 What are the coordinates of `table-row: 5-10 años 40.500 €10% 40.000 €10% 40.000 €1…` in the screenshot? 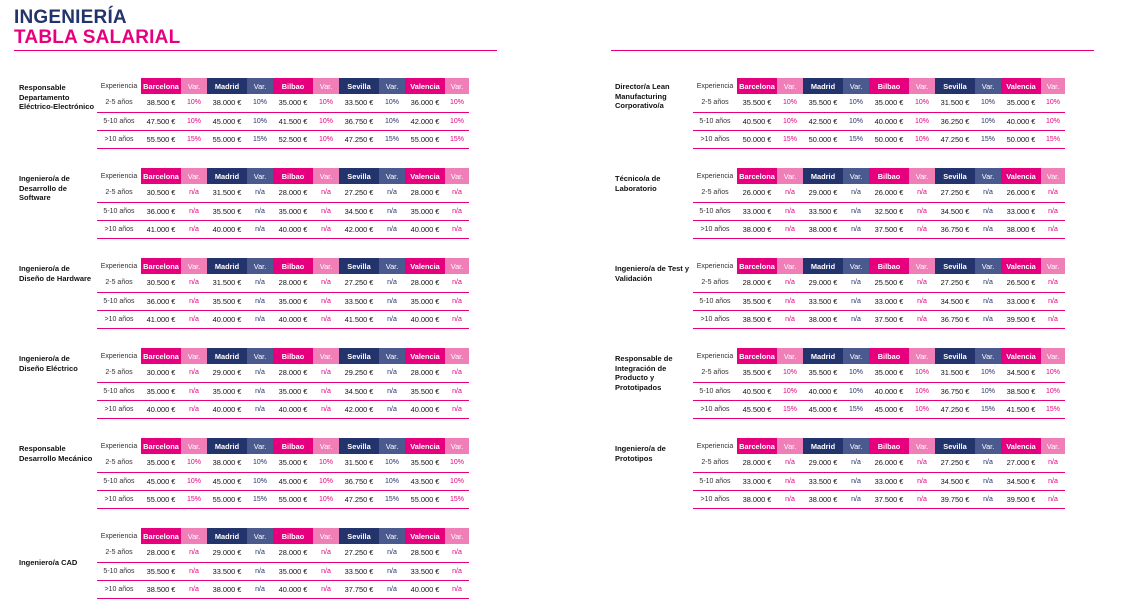 It's located at (879, 391).